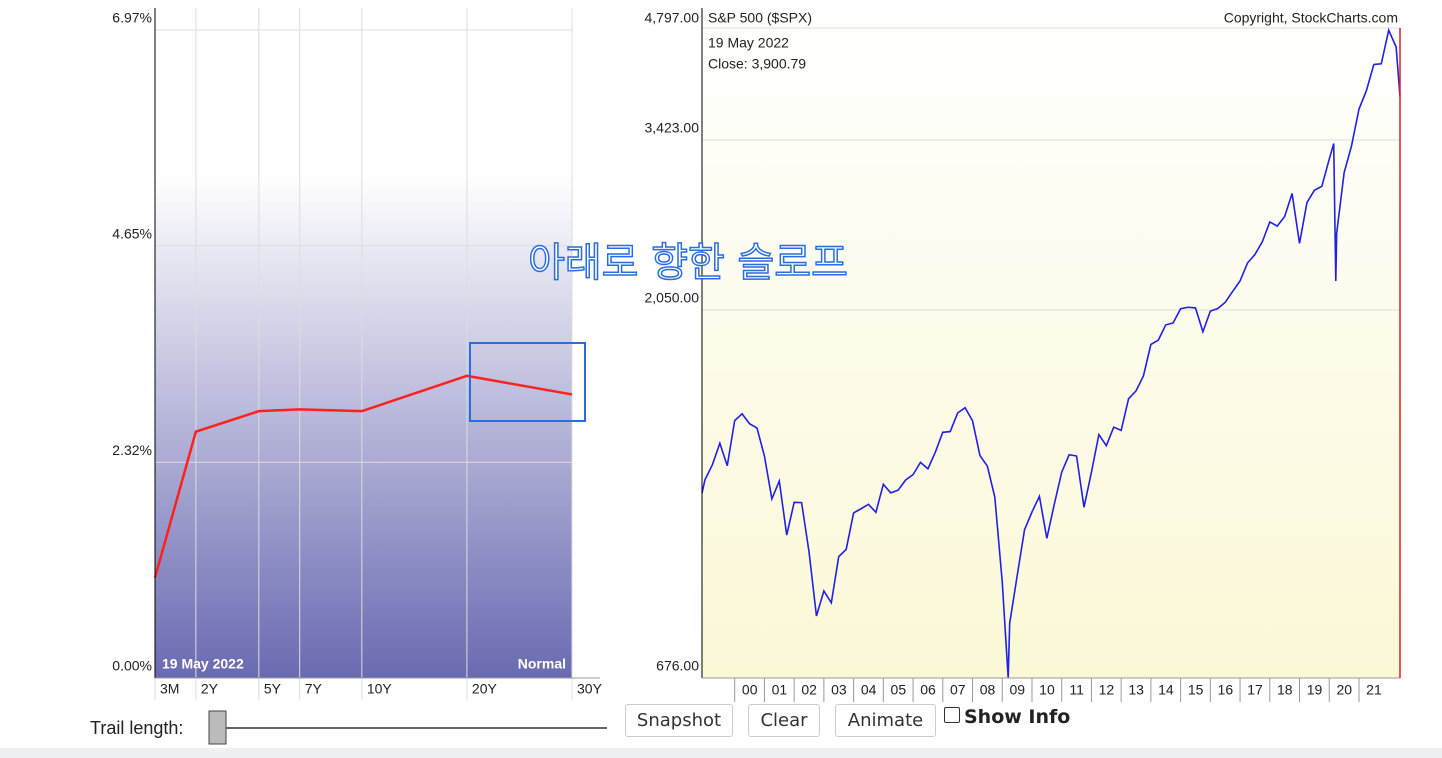 The width and height of the screenshot is (1442, 758). I want to click on x-tick-label: 30Y, so click(590, 689).